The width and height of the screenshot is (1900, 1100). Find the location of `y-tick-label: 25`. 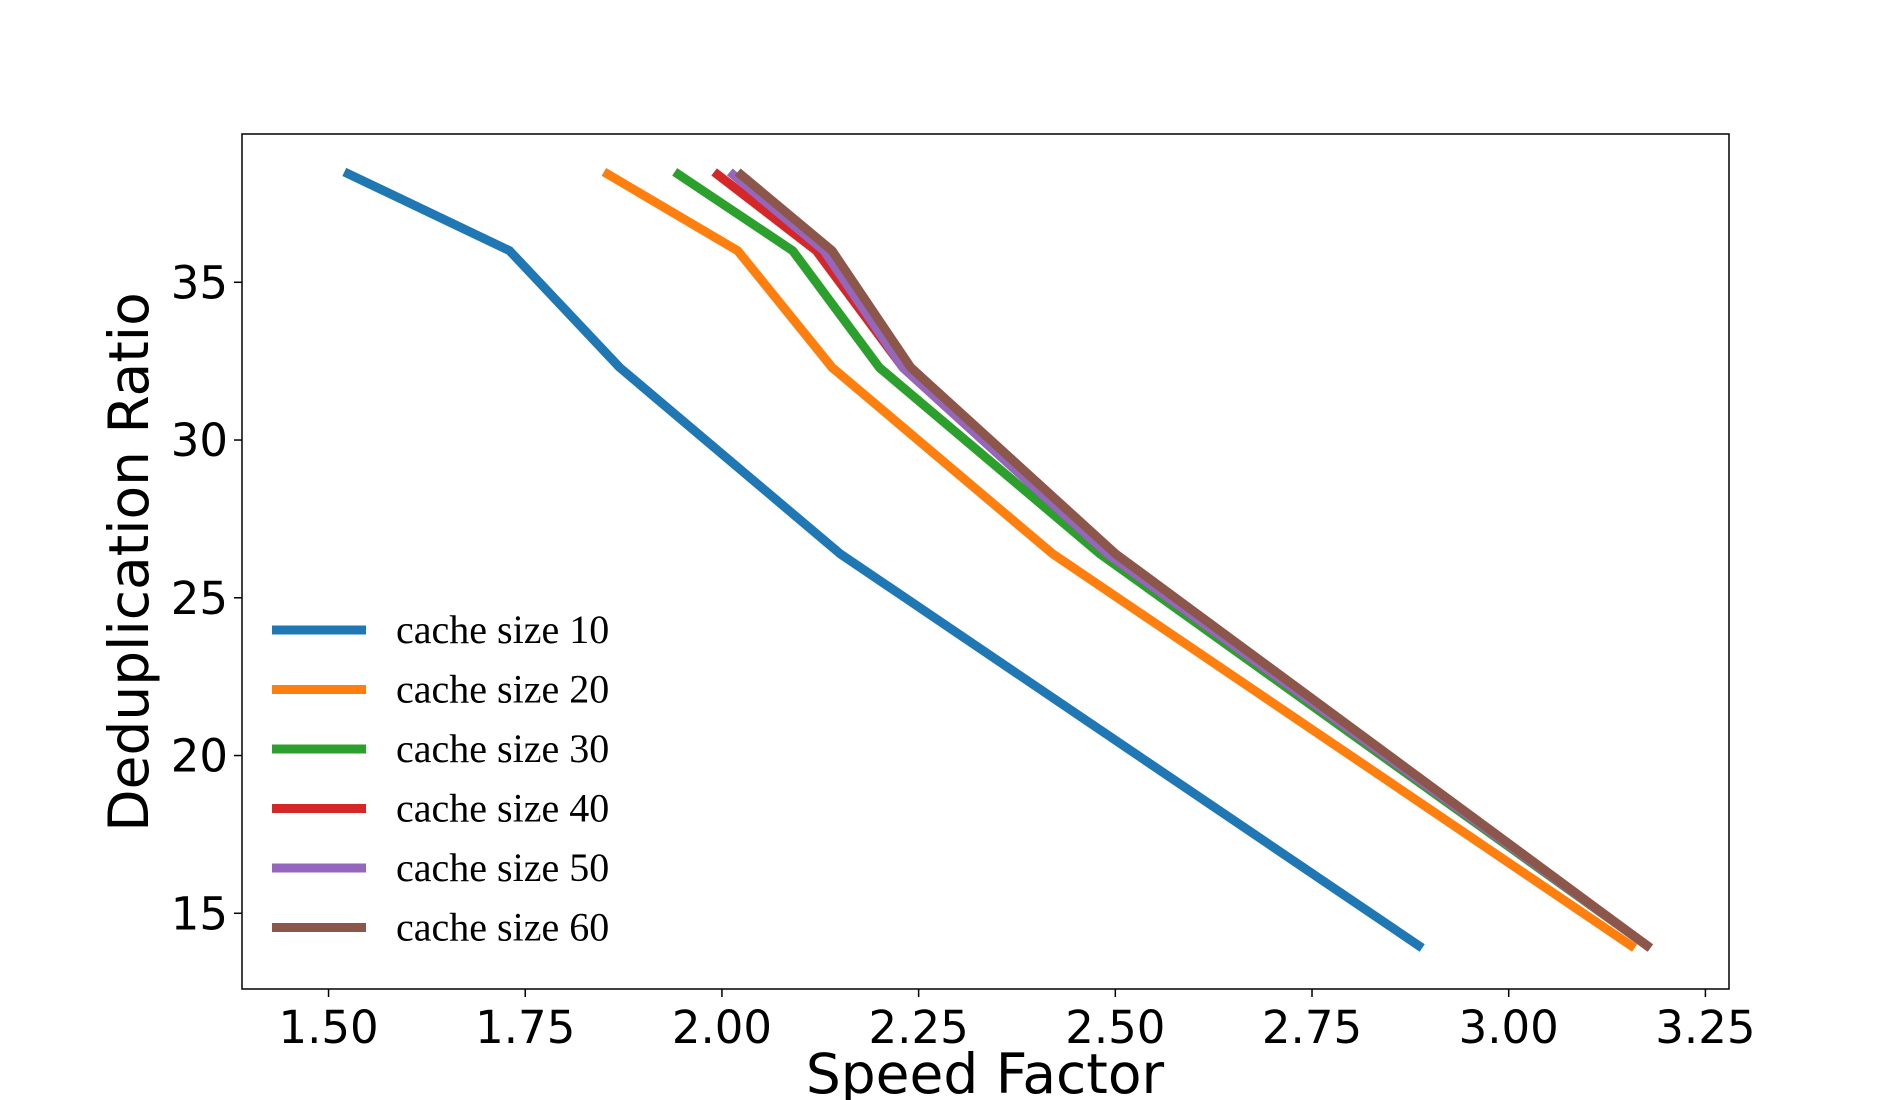

y-tick-label: 25 is located at coordinates (199, 598).